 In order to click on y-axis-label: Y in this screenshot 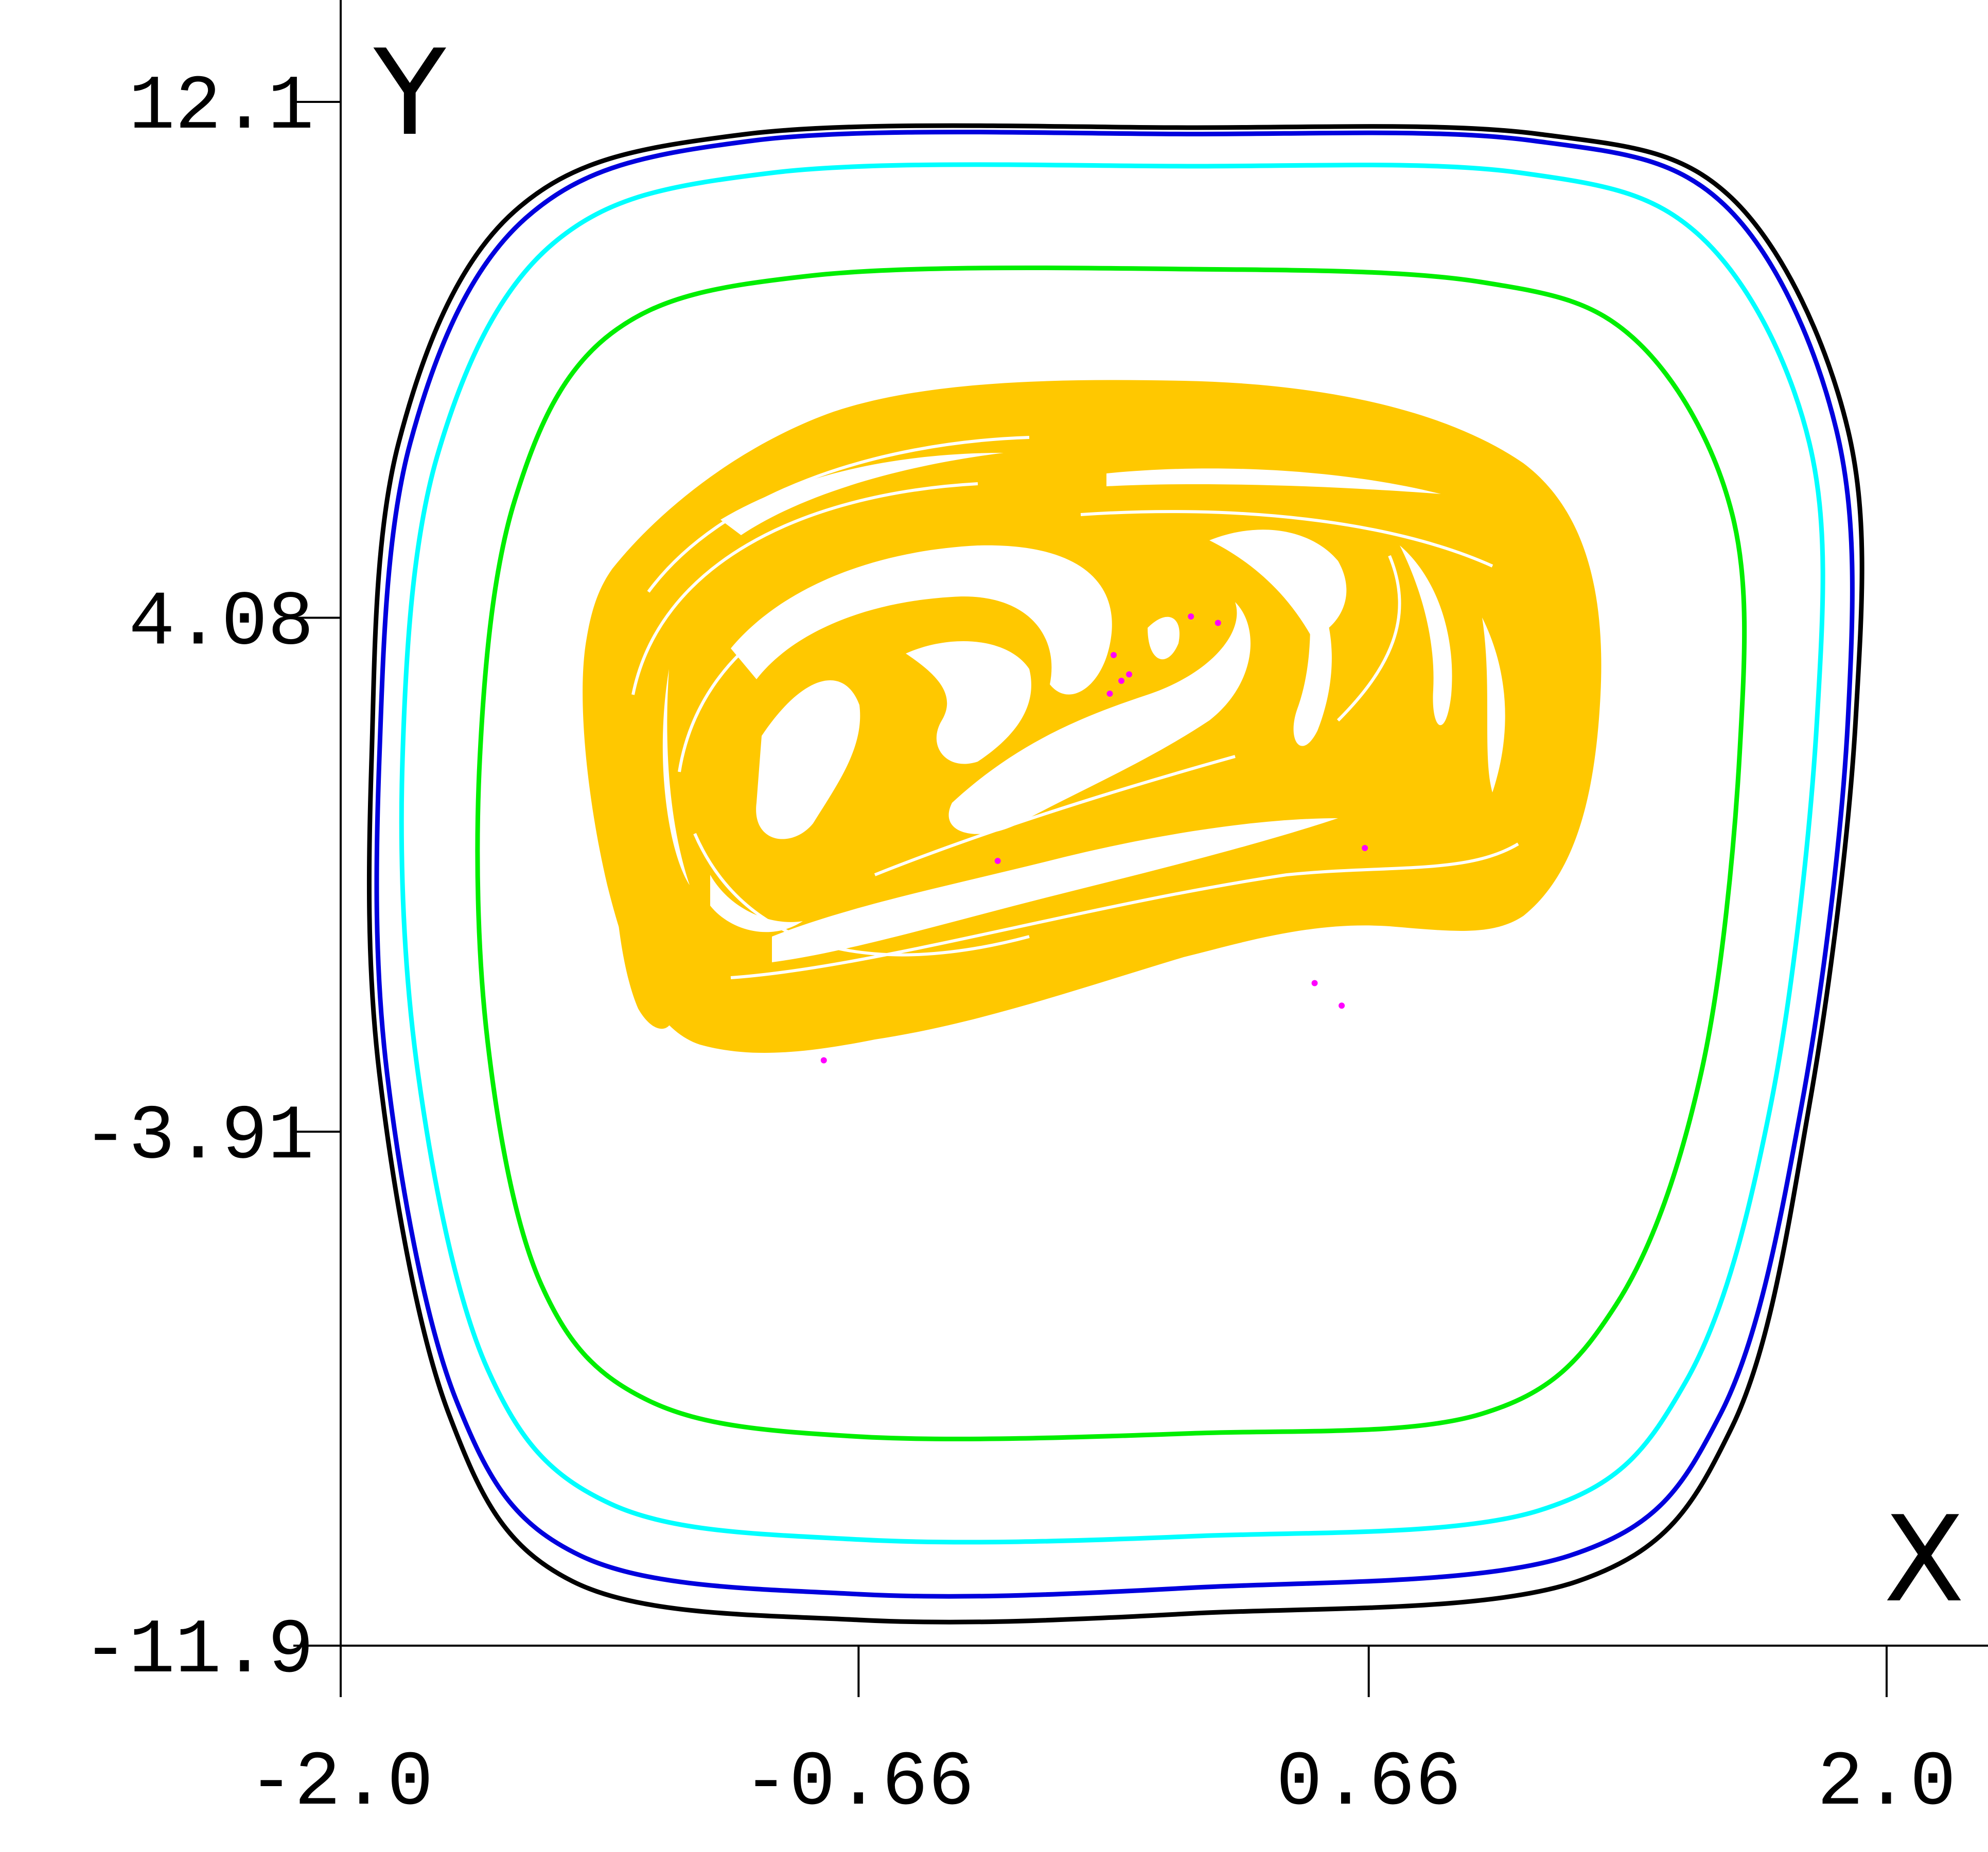, I will do `click(409, 93)`.